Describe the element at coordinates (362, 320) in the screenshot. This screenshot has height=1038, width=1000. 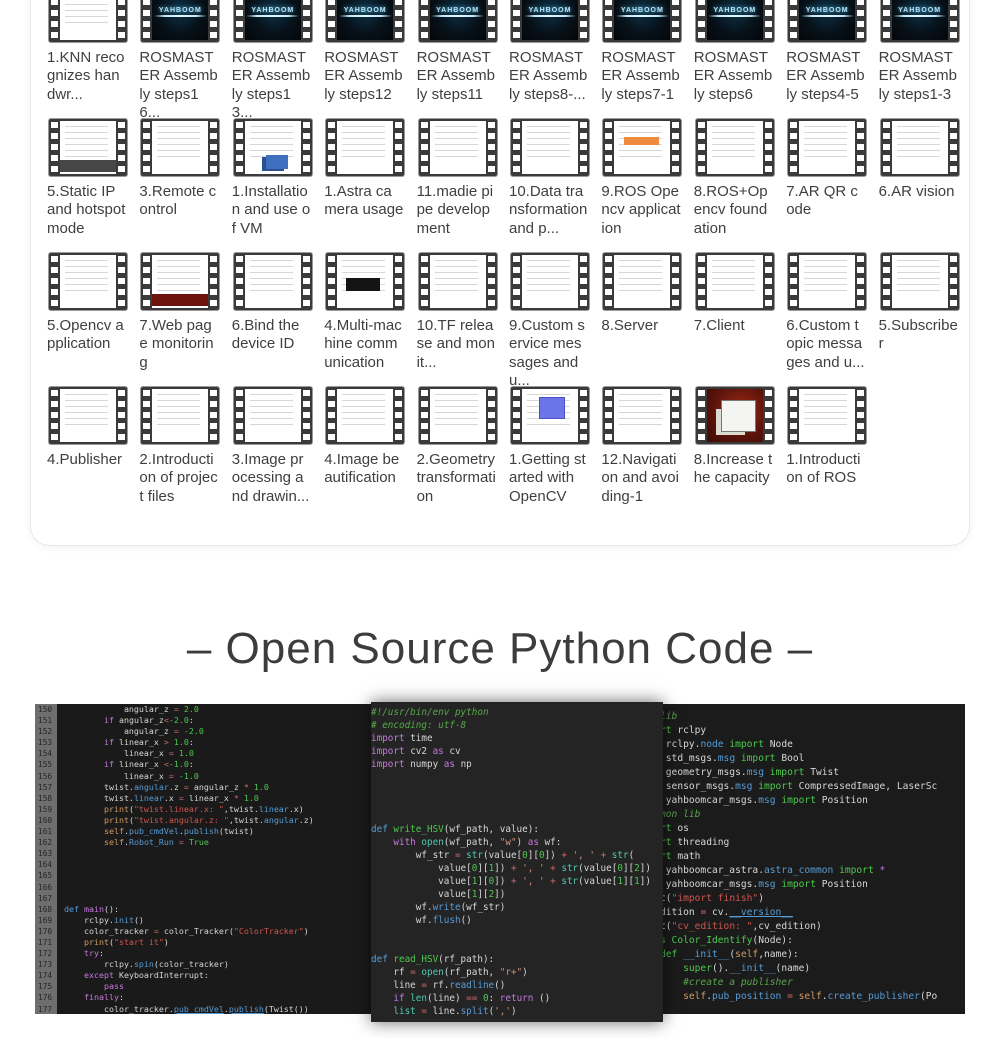
I see `video-item: 4.Multi-machine communication` at that location.